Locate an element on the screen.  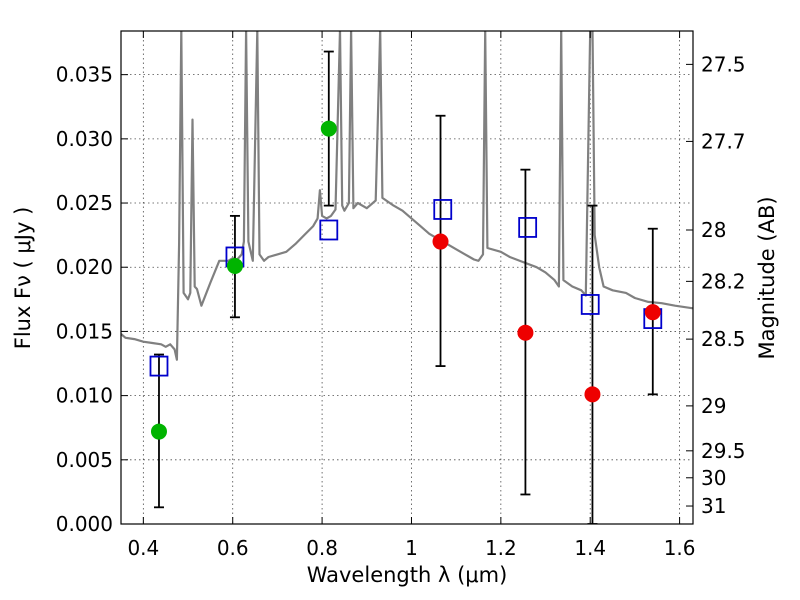
x-tick-label: 1.4 is located at coordinates (590, 548).